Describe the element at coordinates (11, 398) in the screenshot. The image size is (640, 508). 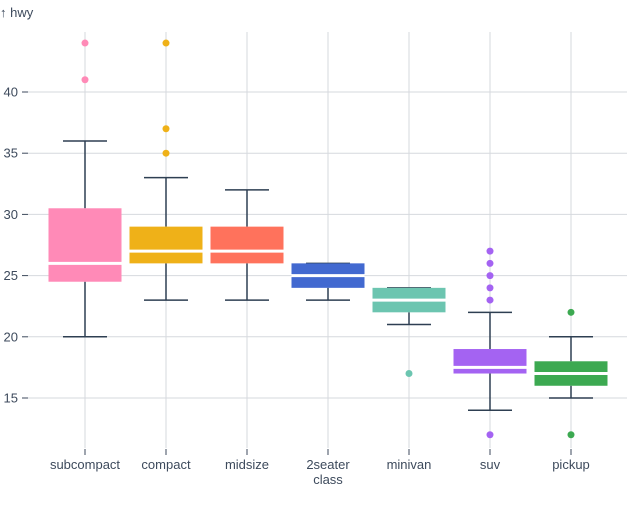
I see `y-tick-label: 15` at that location.